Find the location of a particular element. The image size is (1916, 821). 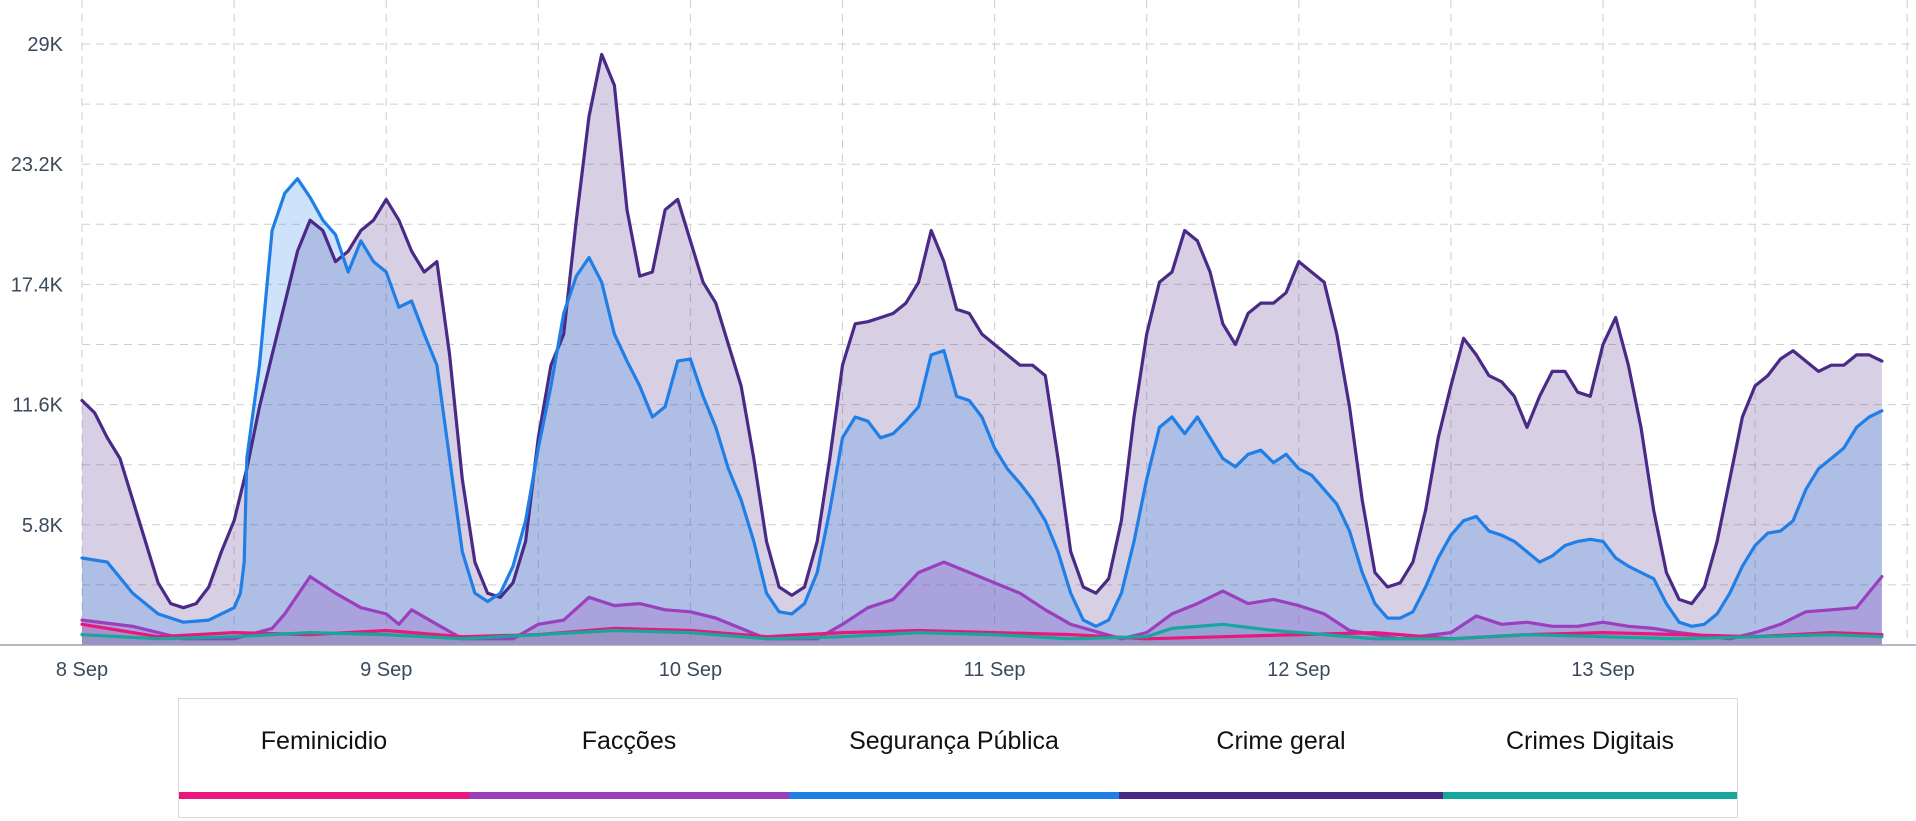

legend-item-crimes-digitais: Crimes Digitais is located at coordinates (1590, 758).